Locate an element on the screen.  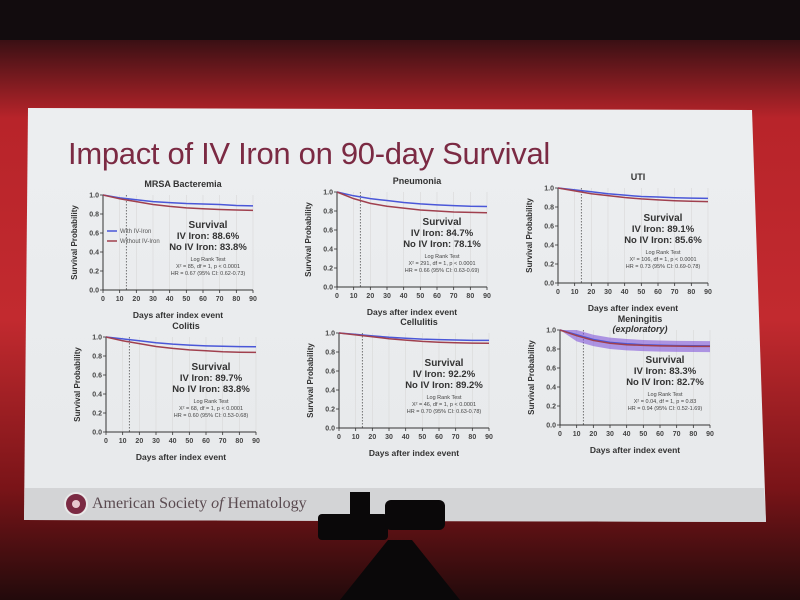
log-rank-statistic: X² = 46, df = 1, p < 0.0001 is located at coordinates (444, 405).